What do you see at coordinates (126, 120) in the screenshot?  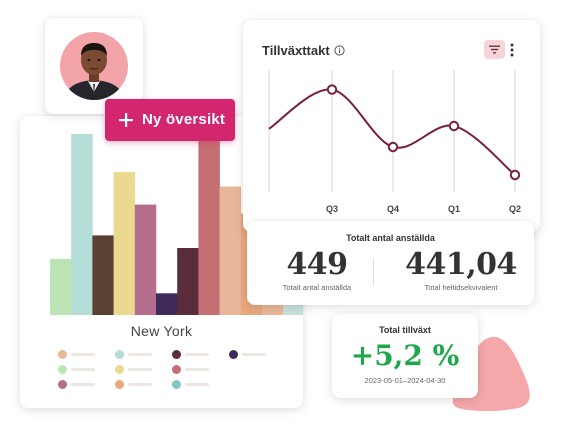 I see `plus-icon` at bounding box center [126, 120].